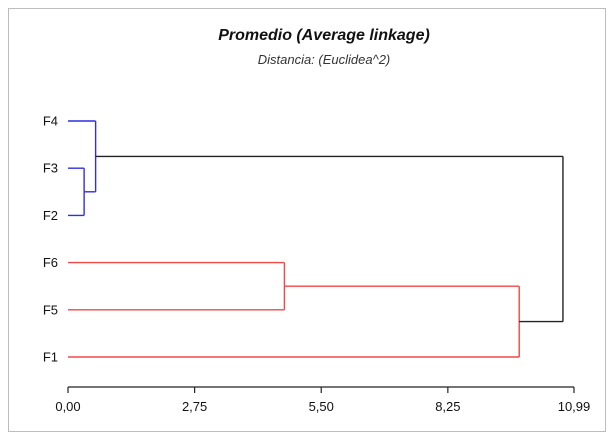 The height and width of the screenshot is (442, 616). What do you see at coordinates (324, 59) in the screenshot?
I see `chart-subtitle: Distancia: (Euclidea^2)` at bounding box center [324, 59].